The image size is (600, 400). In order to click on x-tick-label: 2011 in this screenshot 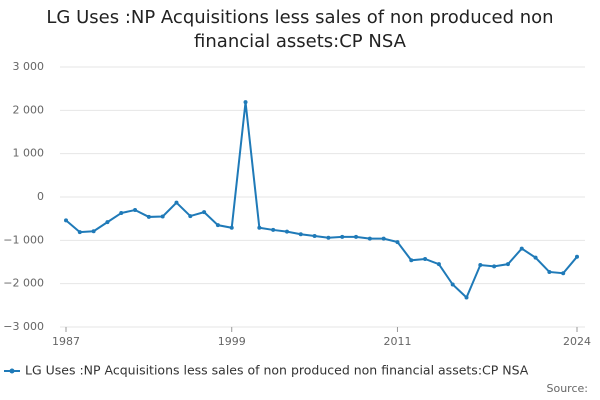, I will do `click(397, 341)`.